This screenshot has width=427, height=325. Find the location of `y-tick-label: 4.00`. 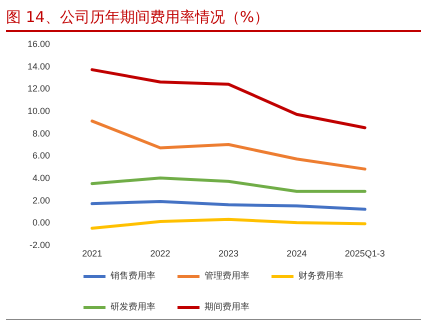

y-tick-label: 4.00 is located at coordinates (41, 178).